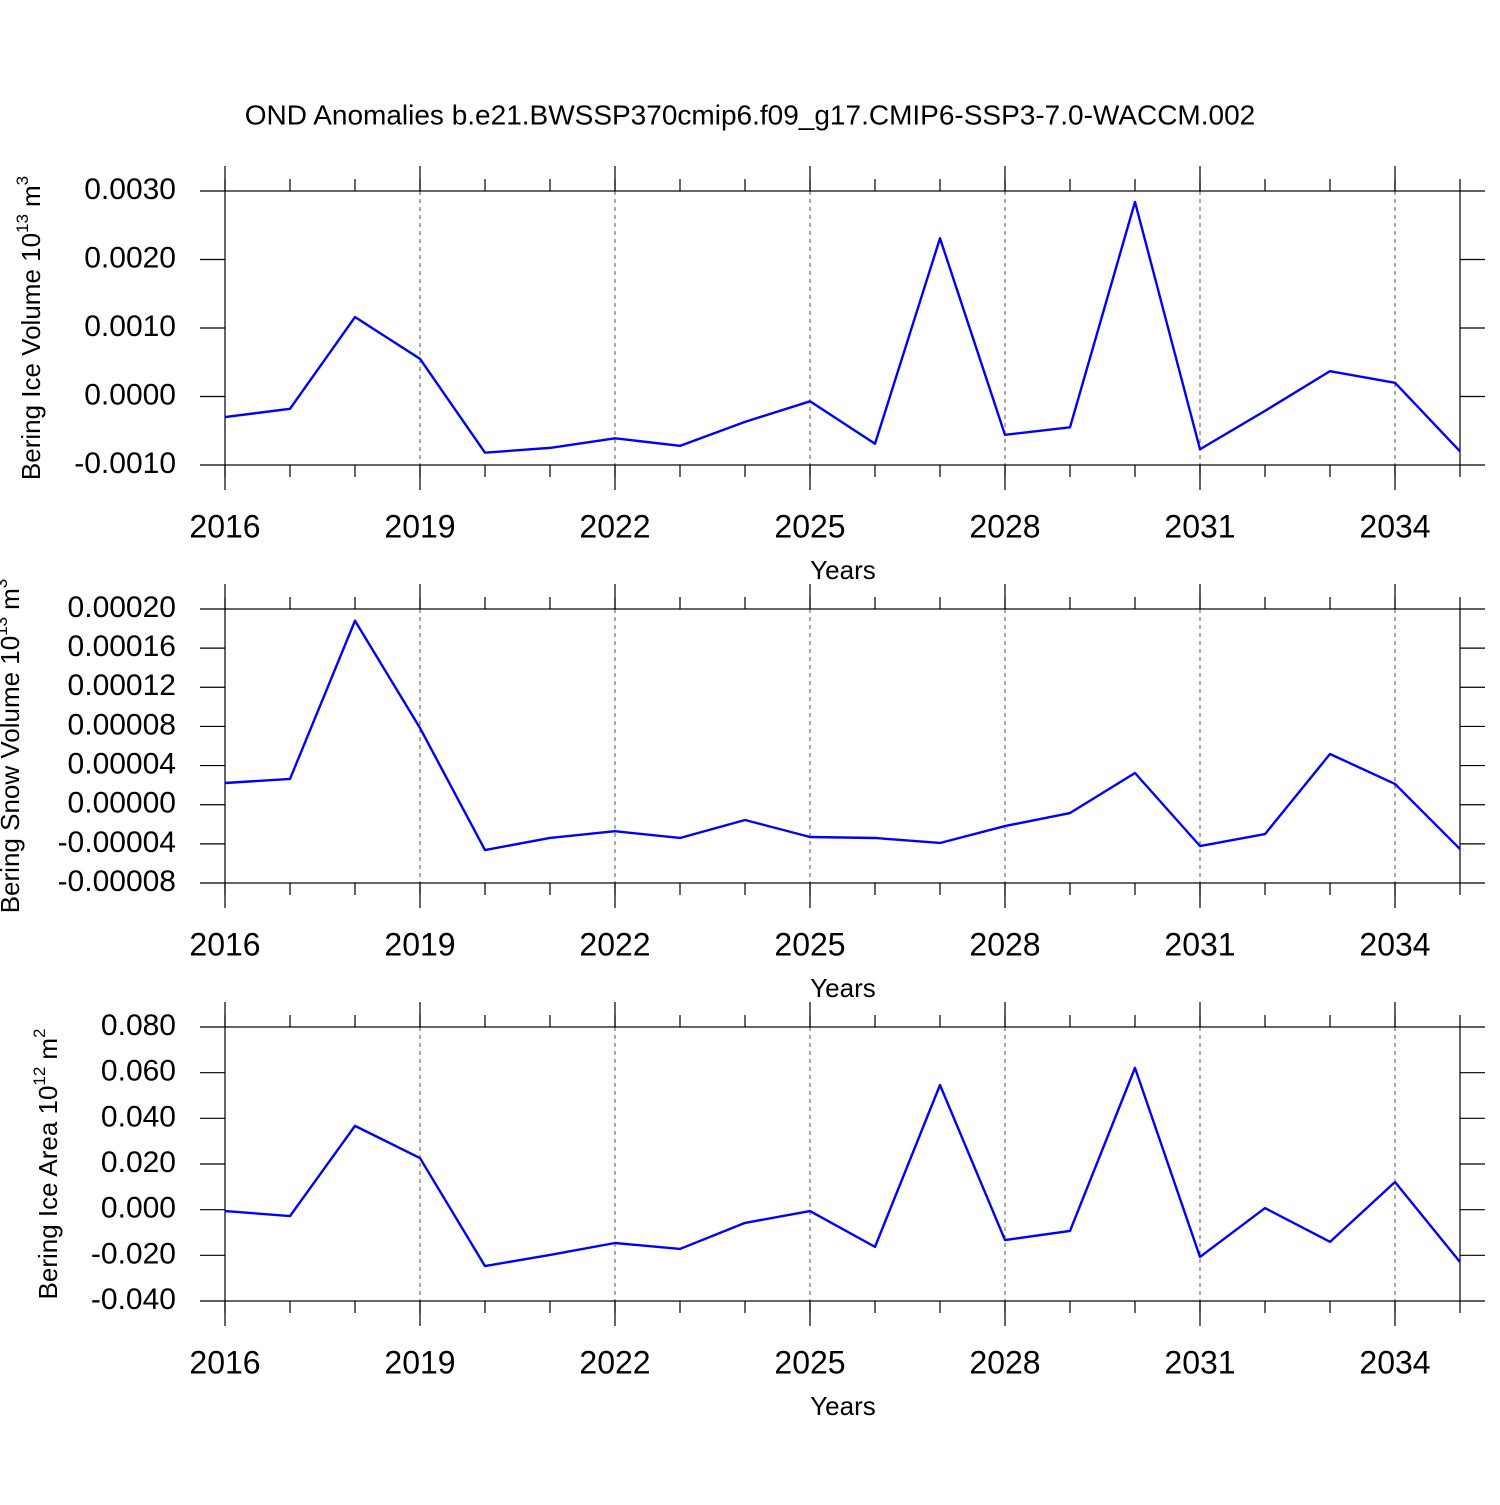  I want to click on y-axis-label-exponent: 12, so click(39, 1076).